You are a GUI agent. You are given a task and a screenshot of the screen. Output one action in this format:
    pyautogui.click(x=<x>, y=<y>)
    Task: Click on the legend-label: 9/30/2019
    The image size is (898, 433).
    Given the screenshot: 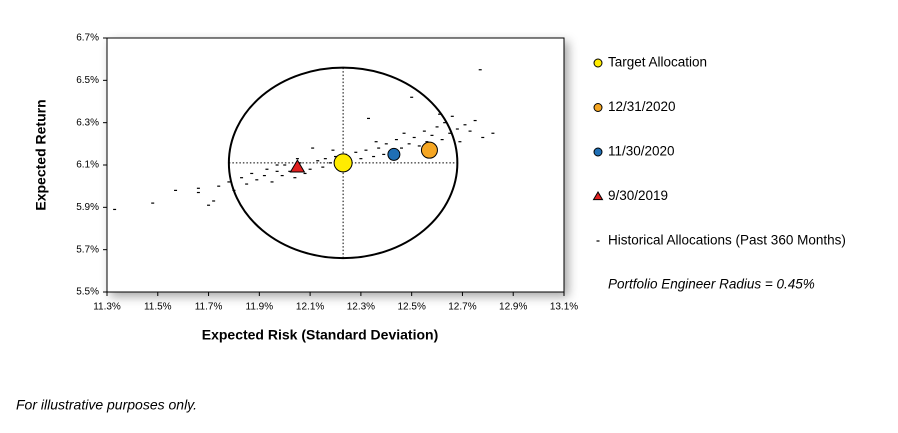 What is the action you would take?
    pyautogui.click(x=638, y=195)
    